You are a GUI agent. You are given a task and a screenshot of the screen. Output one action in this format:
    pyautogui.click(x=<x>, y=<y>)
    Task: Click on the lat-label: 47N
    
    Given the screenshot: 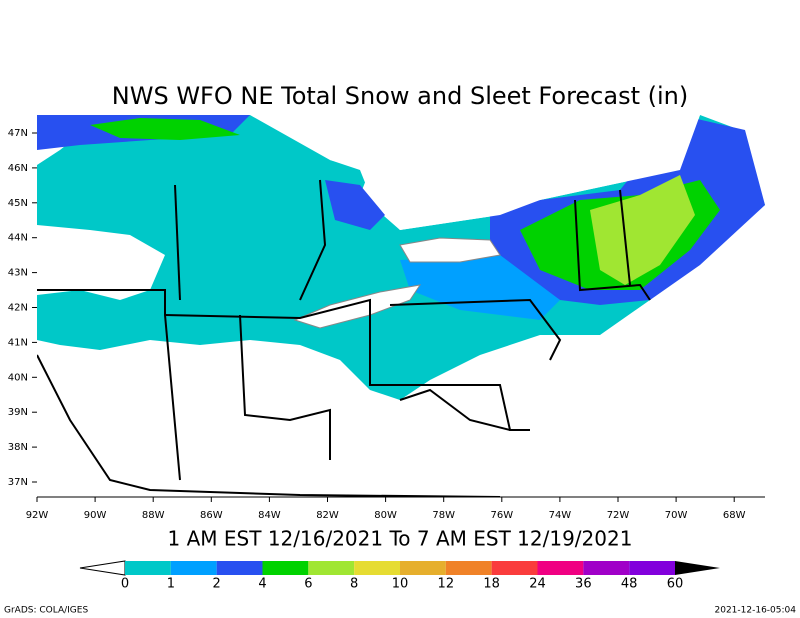 What is the action you would take?
    pyautogui.click(x=18, y=133)
    